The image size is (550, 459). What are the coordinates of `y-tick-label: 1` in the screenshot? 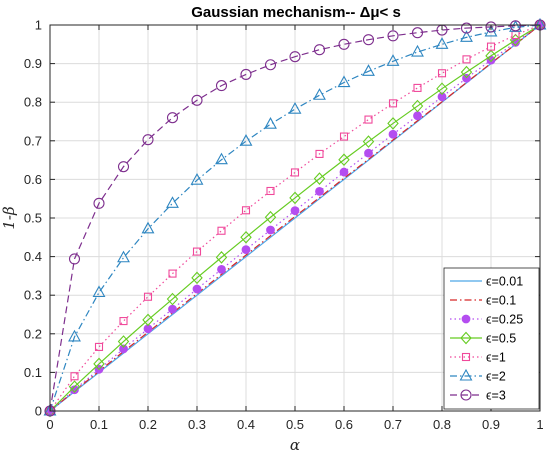 It's located at (38, 25).